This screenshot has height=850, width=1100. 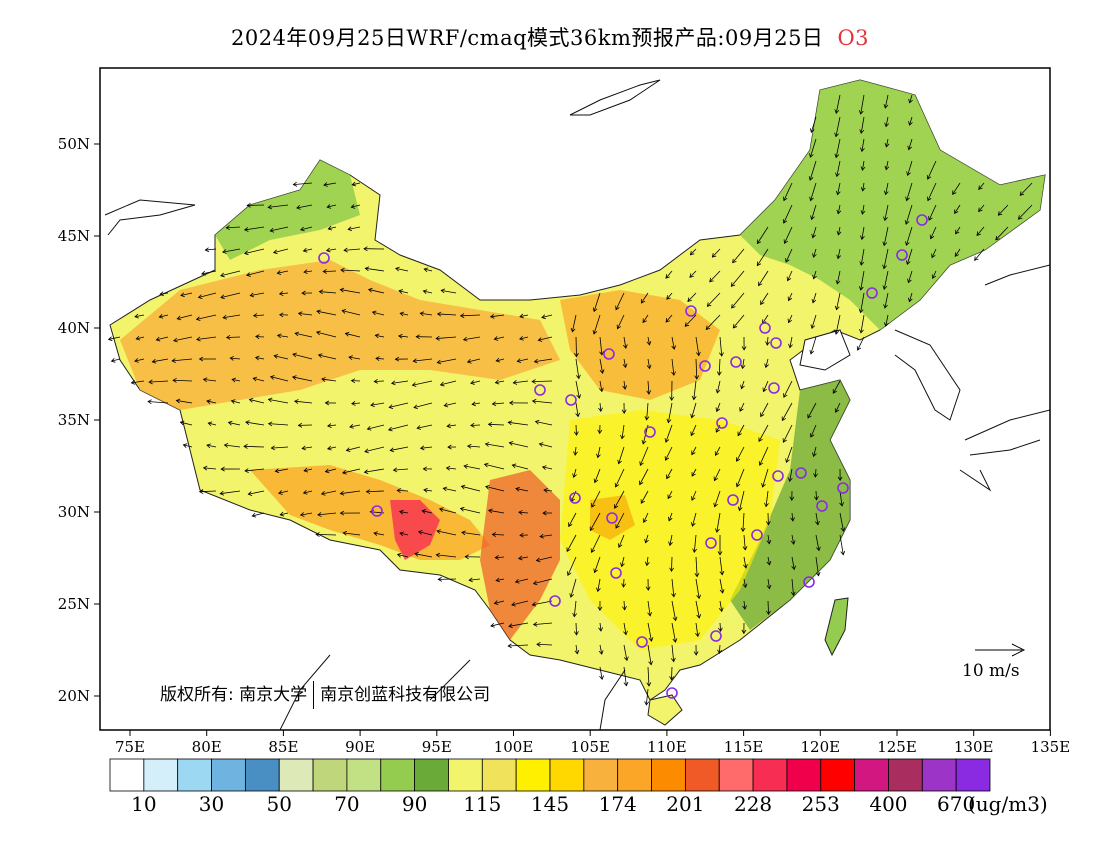 What do you see at coordinates (130, 747) in the screenshot?
I see `lon-tick-label: 75E` at bounding box center [130, 747].